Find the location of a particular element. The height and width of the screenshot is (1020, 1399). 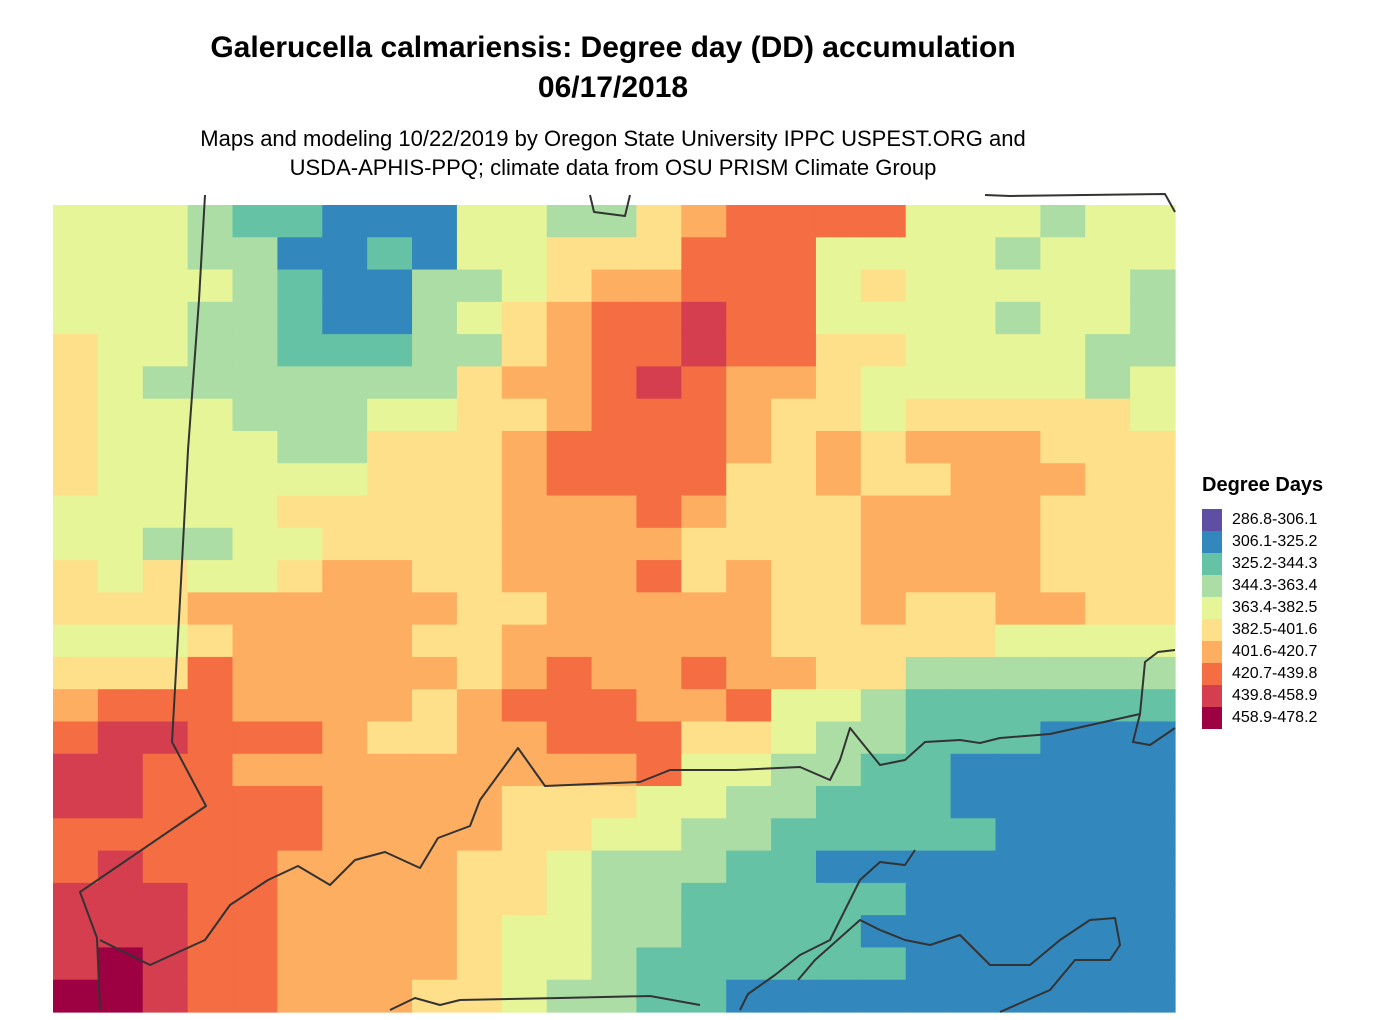

legend-item: 401.6-420.7 is located at coordinates (1262, 652).